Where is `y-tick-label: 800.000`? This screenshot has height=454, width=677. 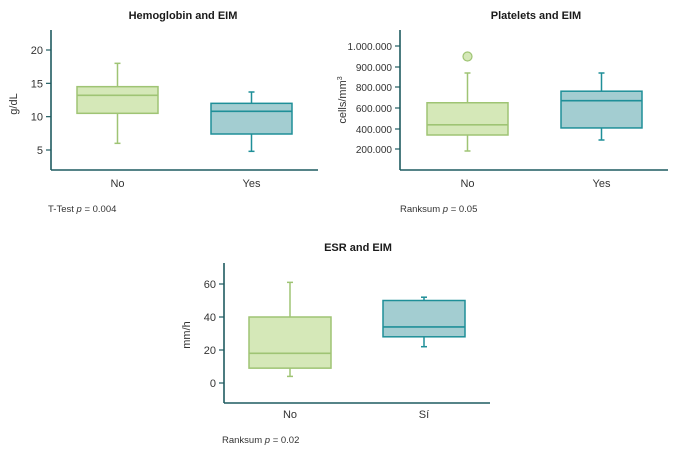
y-tick-label: 800.000 is located at coordinates (374, 88).